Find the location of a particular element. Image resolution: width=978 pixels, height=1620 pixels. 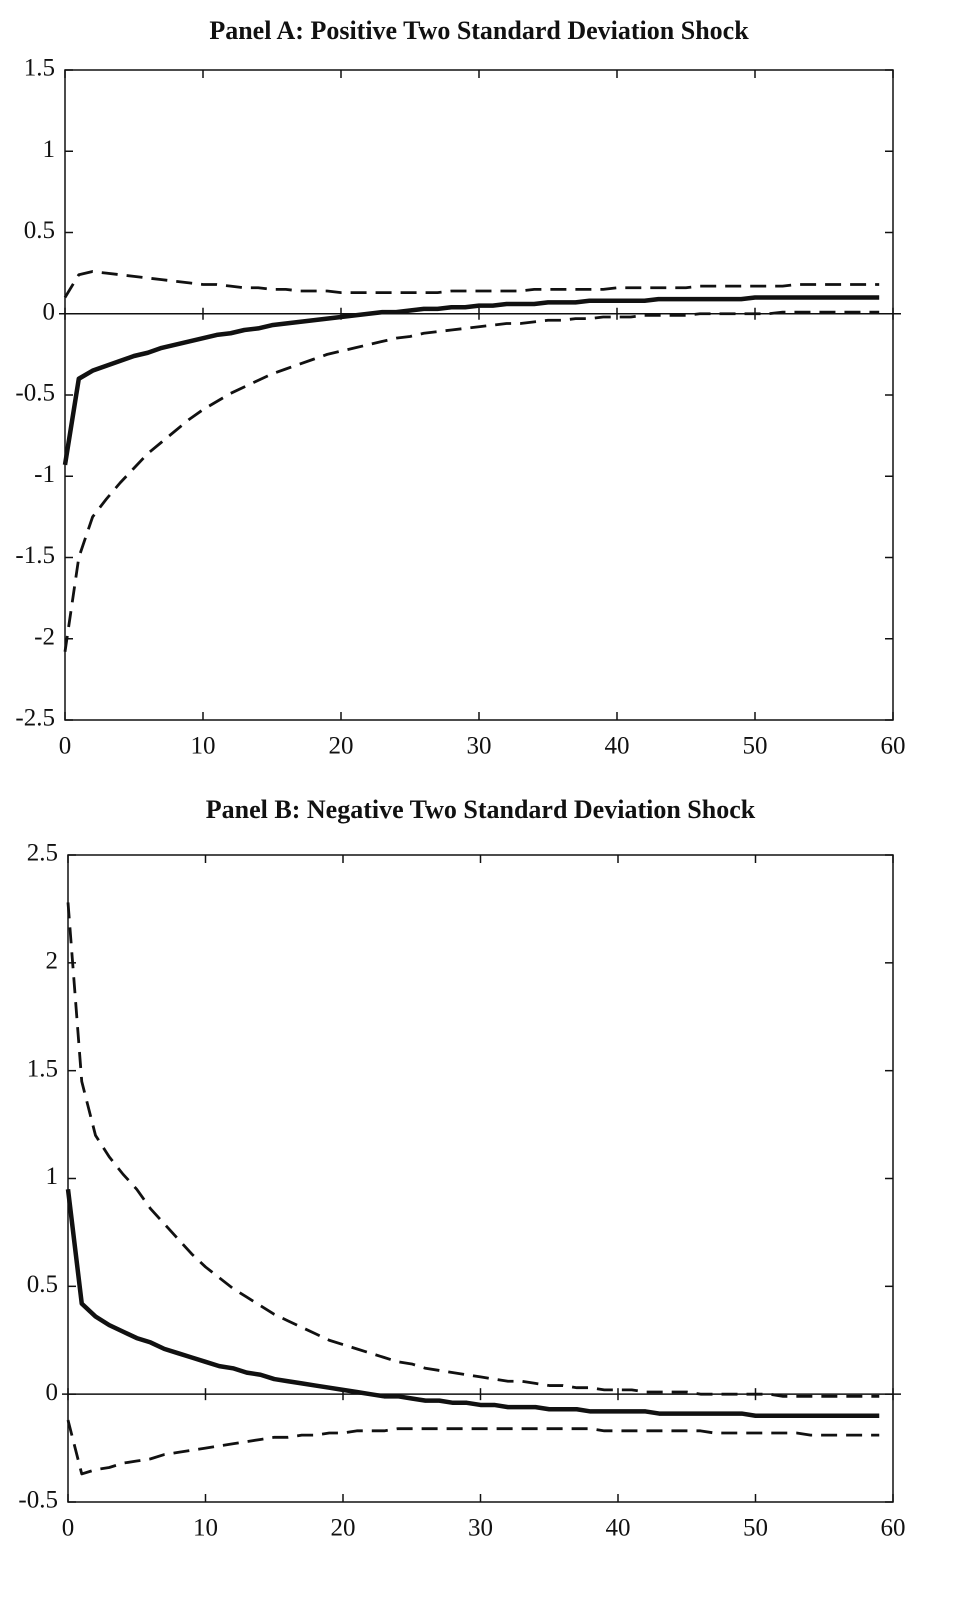

y-tick-label: -1.5 is located at coordinates (35, 555).